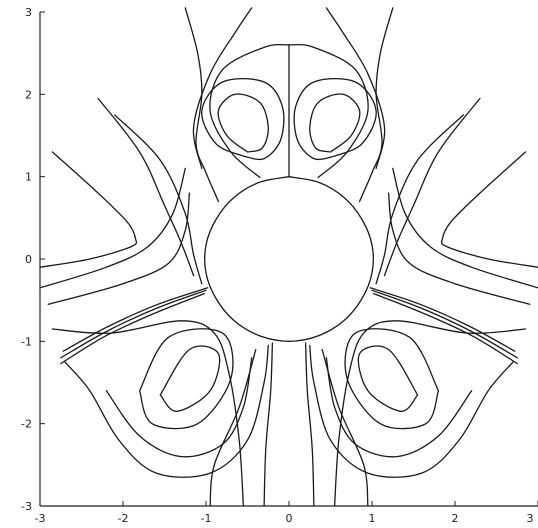  I want to click on y-tick-label: 1, so click(28, 177).